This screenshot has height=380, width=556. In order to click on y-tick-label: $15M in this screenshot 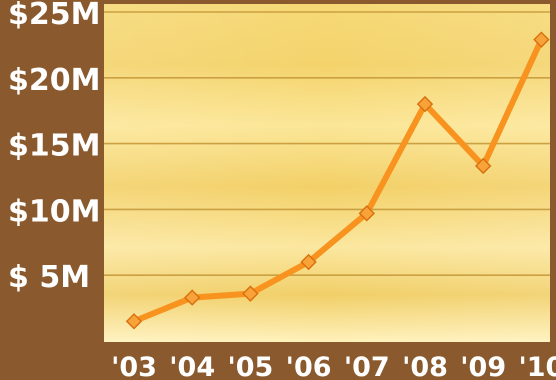, I will do `click(54, 146)`.